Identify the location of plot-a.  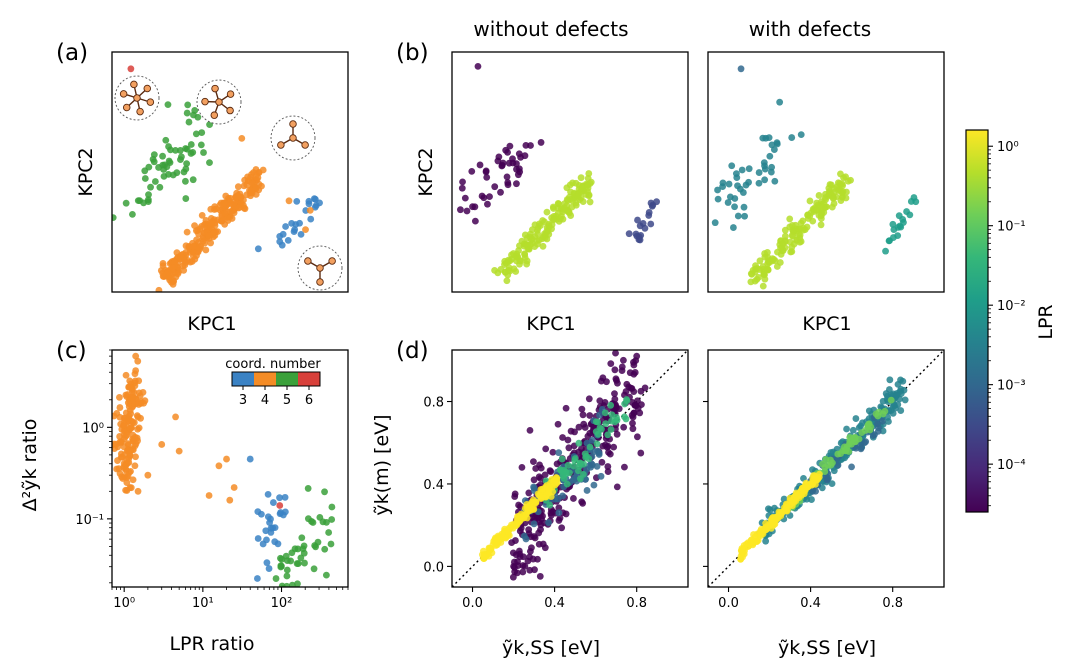
(230, 172).